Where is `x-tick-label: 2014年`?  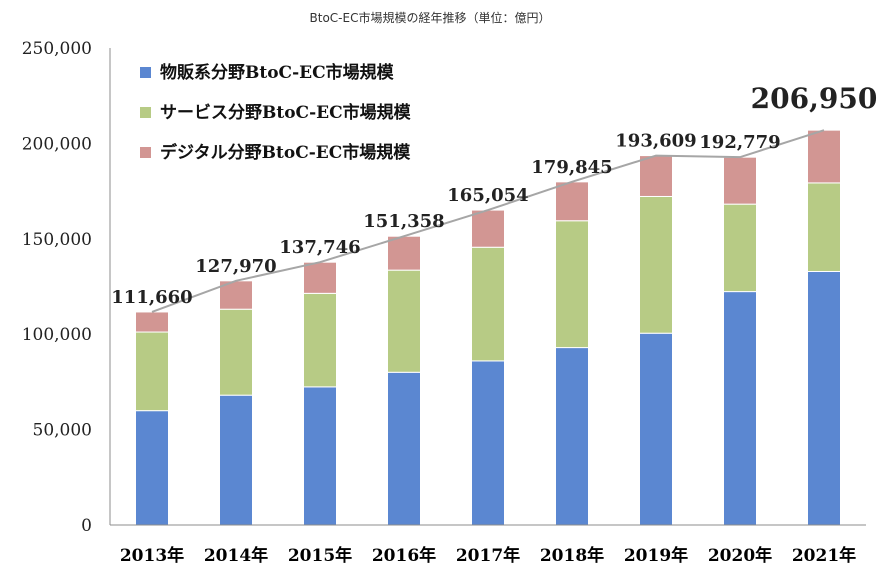 x-tick-label: 2014年 is located at coordinates (236, 555).